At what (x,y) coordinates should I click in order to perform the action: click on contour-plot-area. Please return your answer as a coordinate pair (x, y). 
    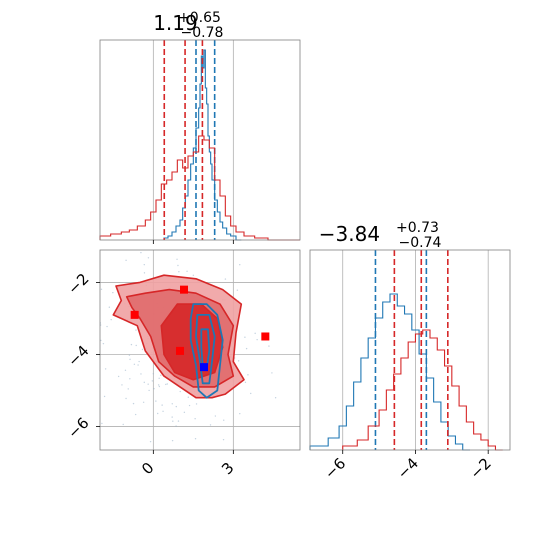
    Looking at the image, I should click on (194, 344).